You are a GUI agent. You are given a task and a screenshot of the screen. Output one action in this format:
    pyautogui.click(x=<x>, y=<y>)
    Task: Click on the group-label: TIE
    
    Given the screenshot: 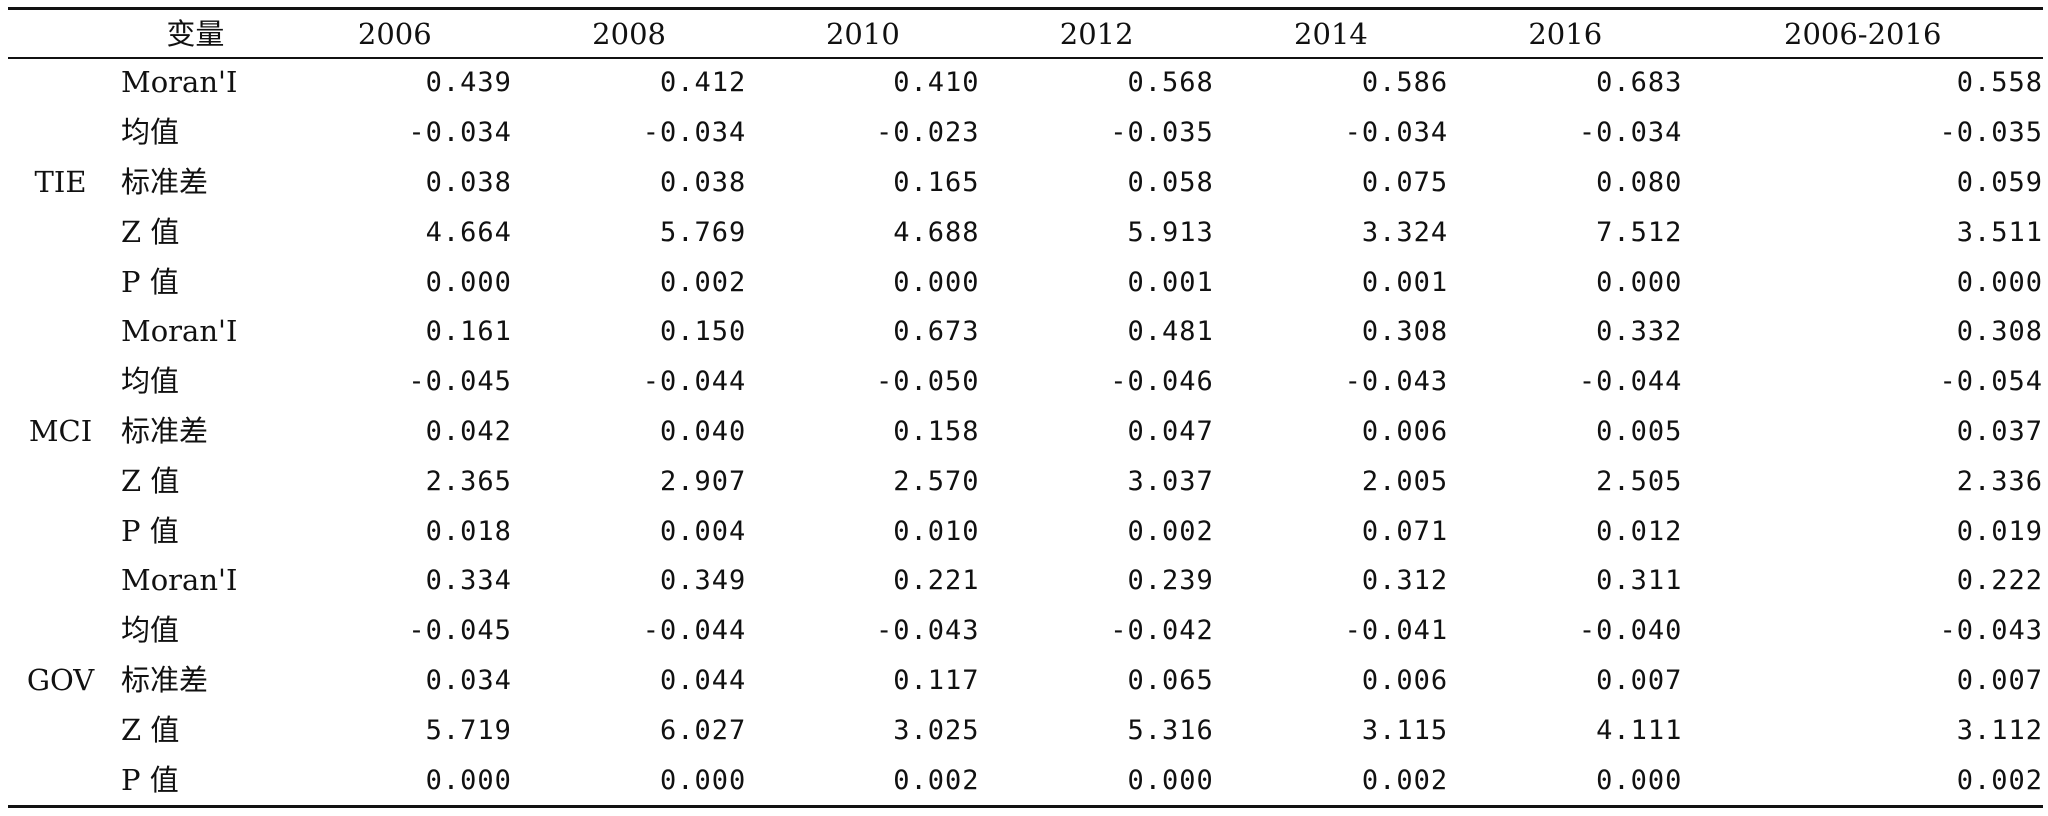 What is the action you would take?
    pyautogui.click(x=60, y=181)
    